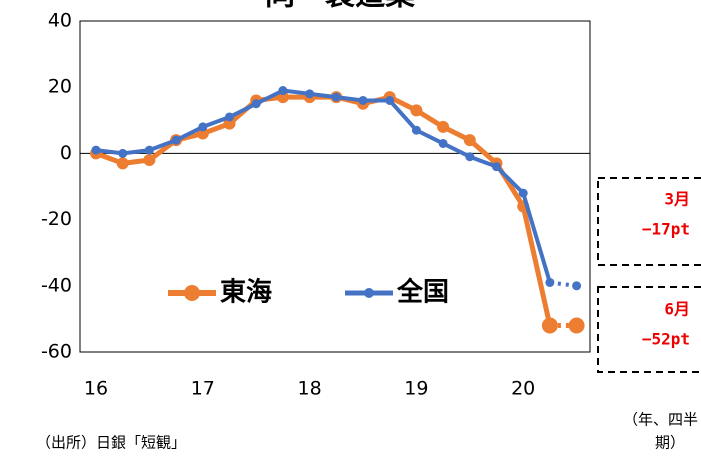 This screenshot has height=461, width=701. I want to click on y-tick-label: 0, so click(66, 153).